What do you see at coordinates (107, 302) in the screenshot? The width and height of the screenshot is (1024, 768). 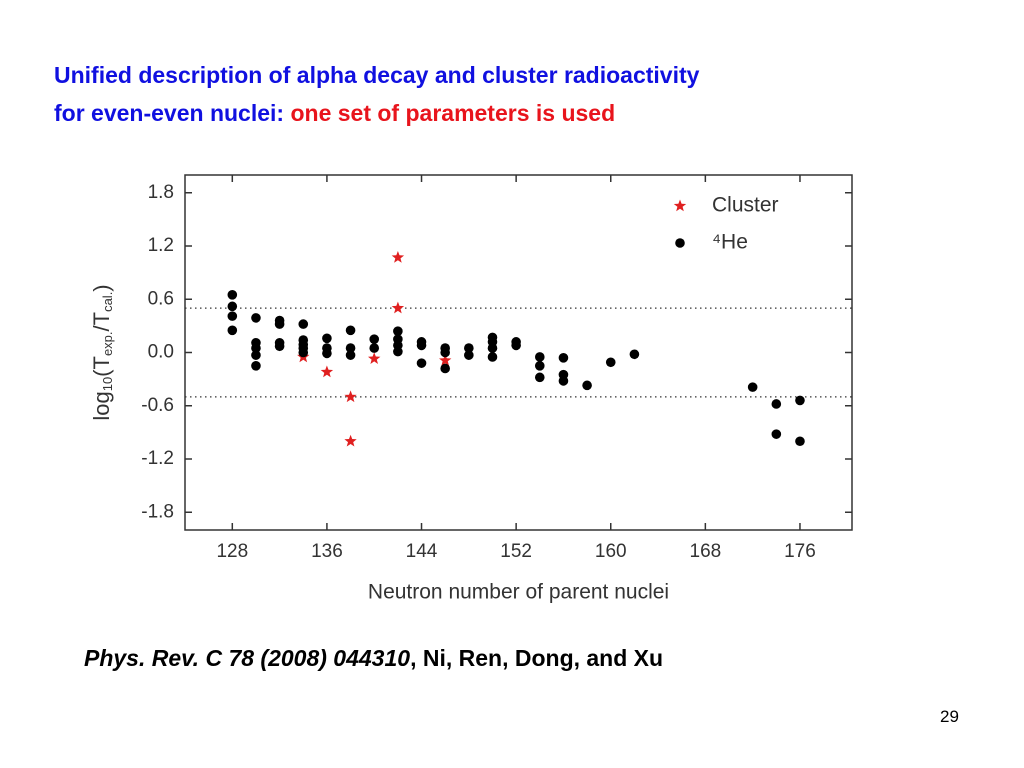 I see `y-label-part: cal.` at bounding box center [107, 302].